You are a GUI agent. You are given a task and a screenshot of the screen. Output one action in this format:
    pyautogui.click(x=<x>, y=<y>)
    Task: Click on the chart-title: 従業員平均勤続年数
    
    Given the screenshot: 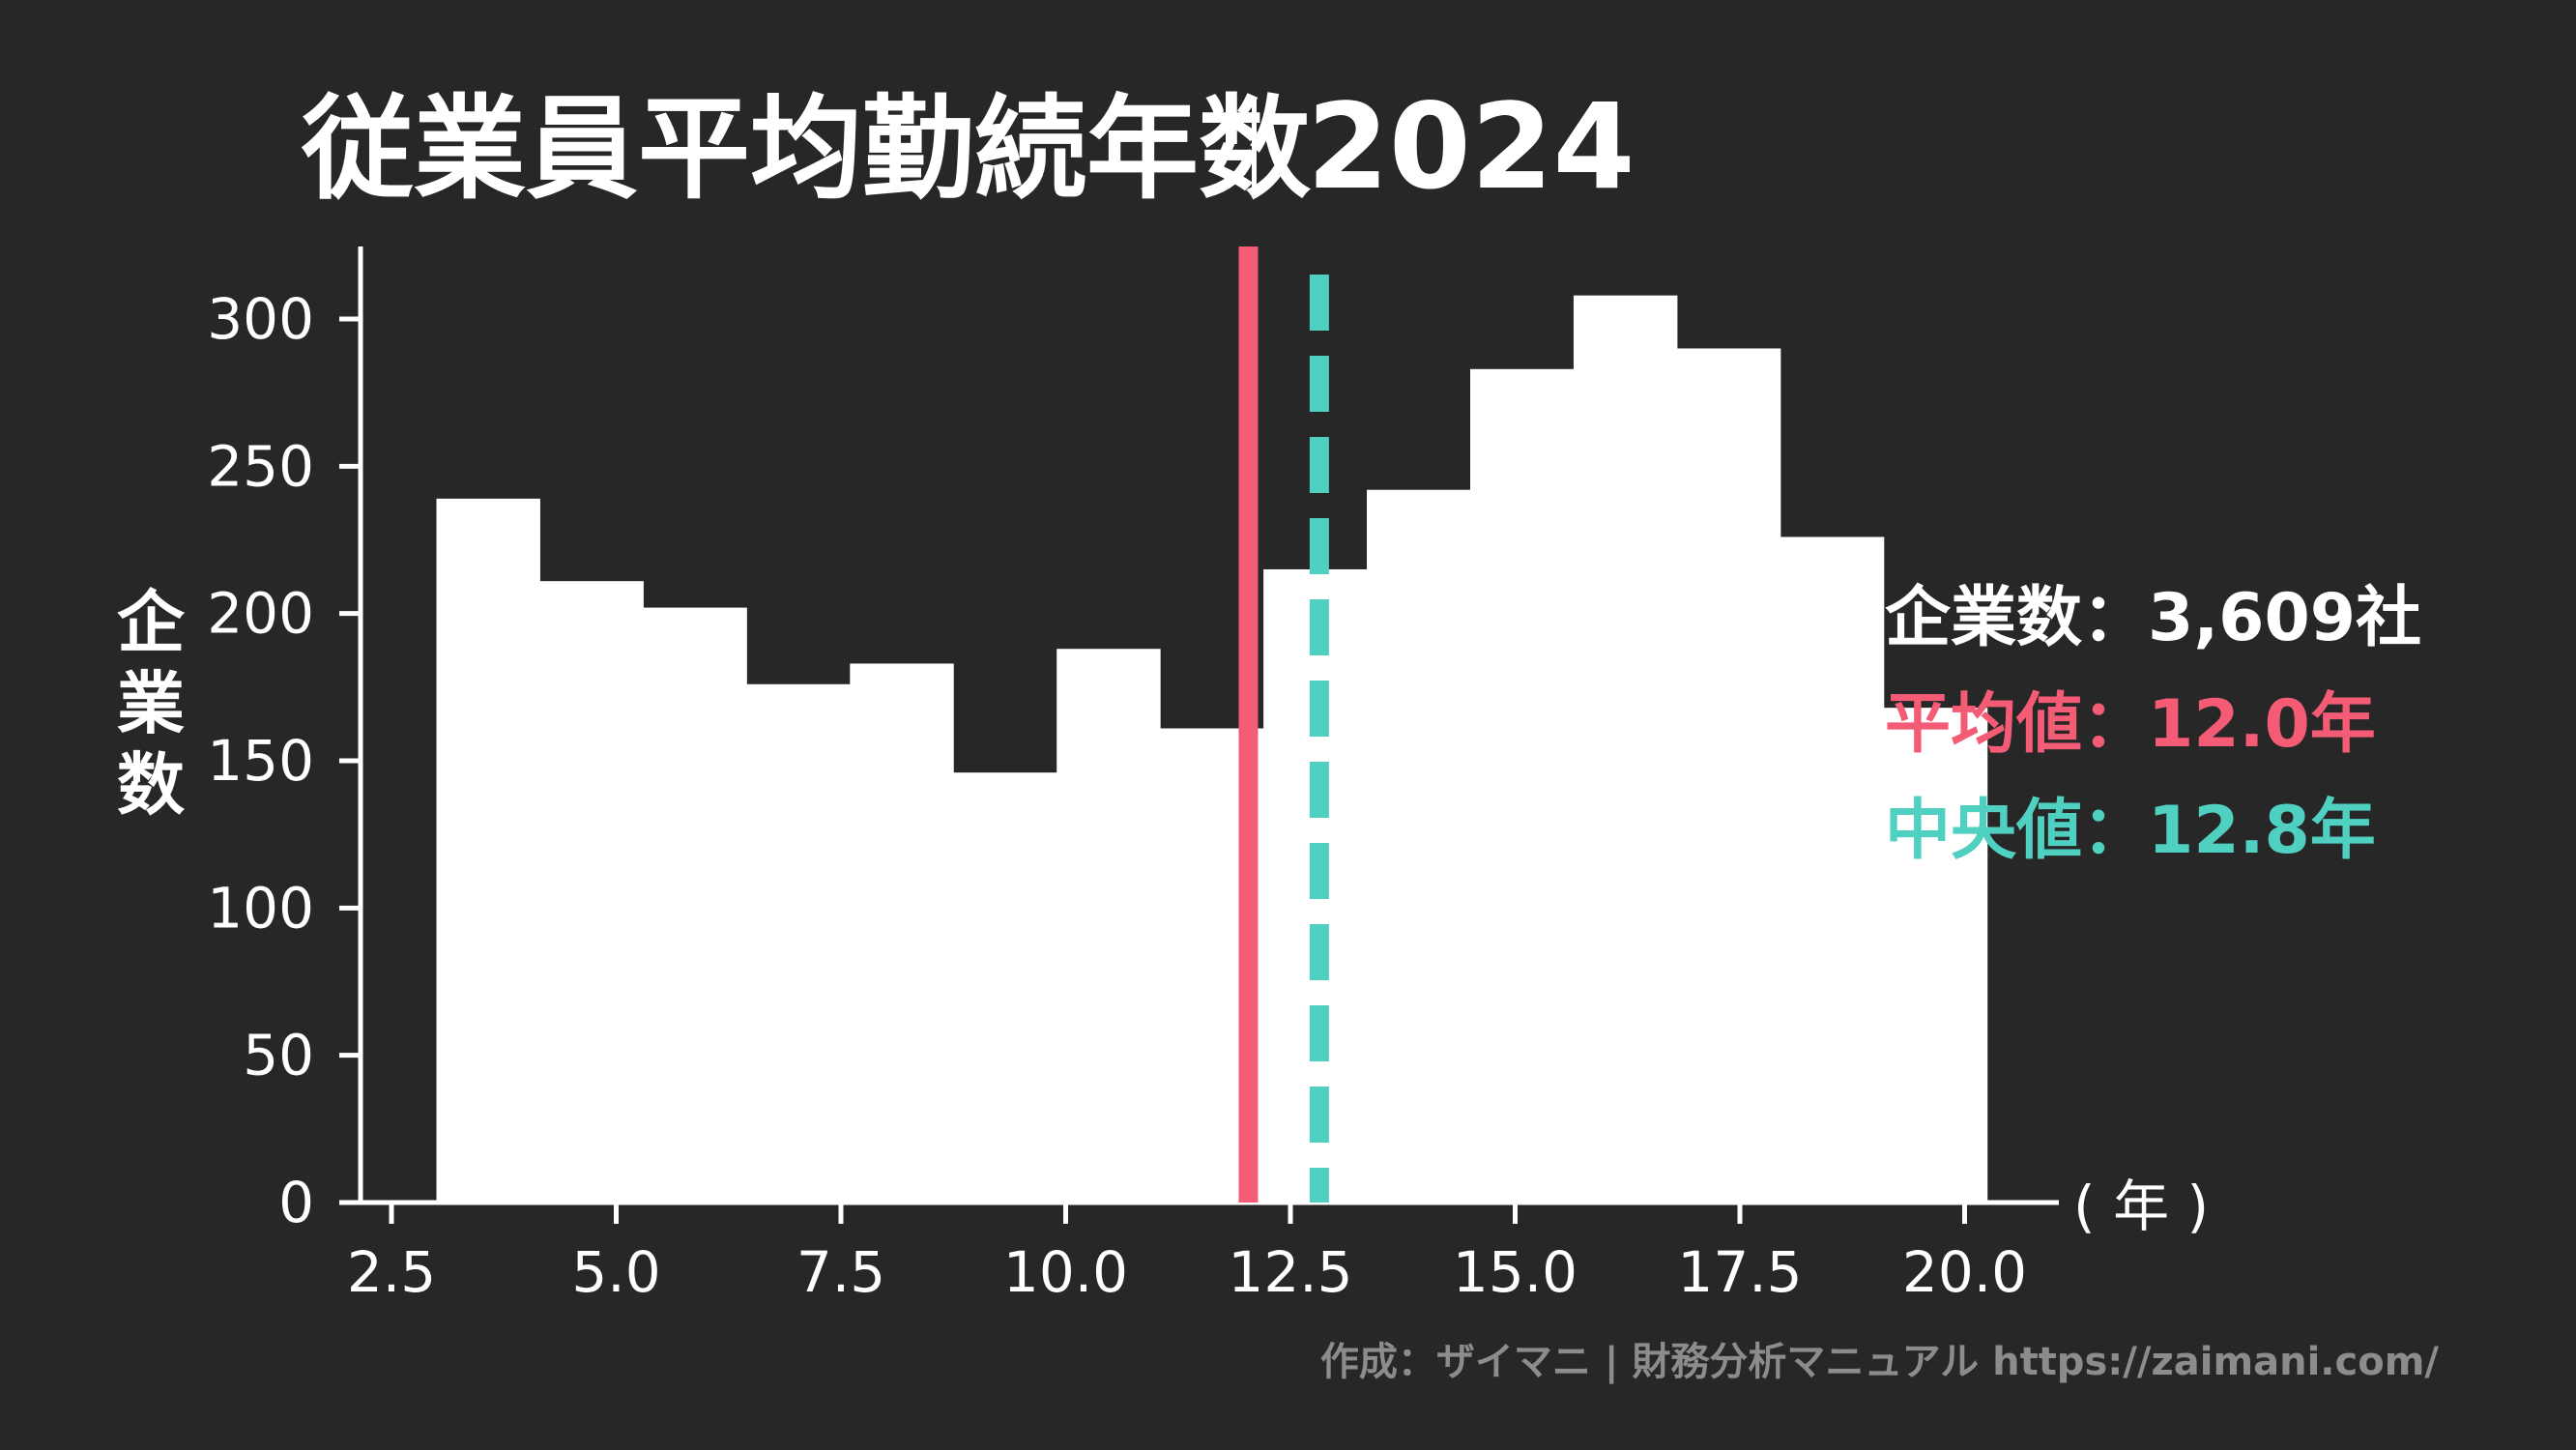 What is the action you would take?
    pyautogui.click(x=806, y=149)
    